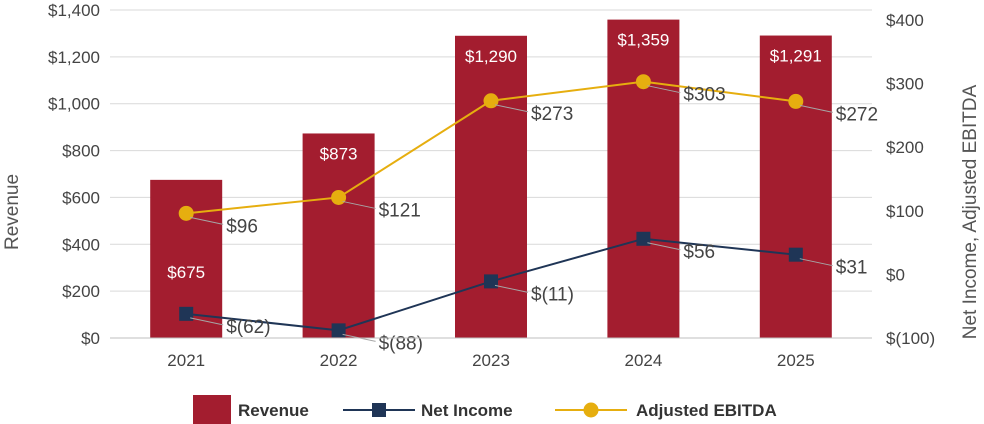  Describe the element at coordinates (81, 291) in the screenshot. I see `y-tick-label: $200` at that location.